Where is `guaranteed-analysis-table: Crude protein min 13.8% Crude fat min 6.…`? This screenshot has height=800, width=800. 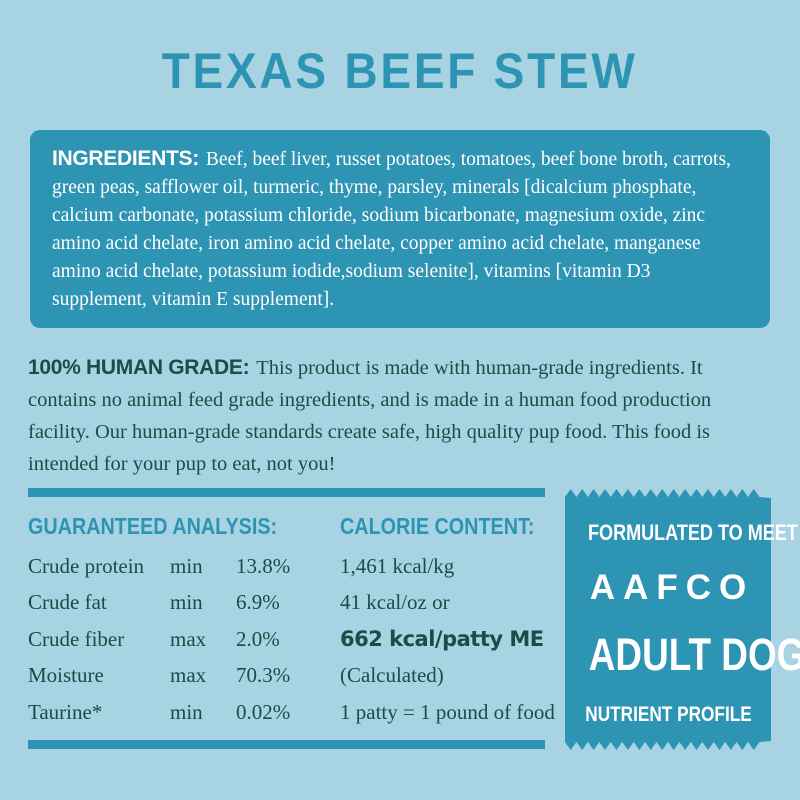
guaranteed-analysis-table: Crude protein min 13.8% Crude fat min 6.… is located at coordinates (178, 639).